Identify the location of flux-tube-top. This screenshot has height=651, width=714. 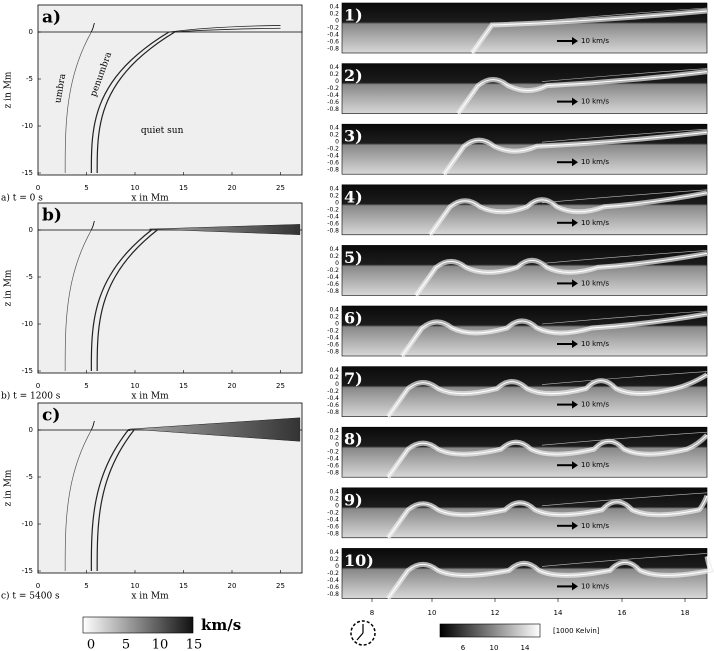
(224, 29).